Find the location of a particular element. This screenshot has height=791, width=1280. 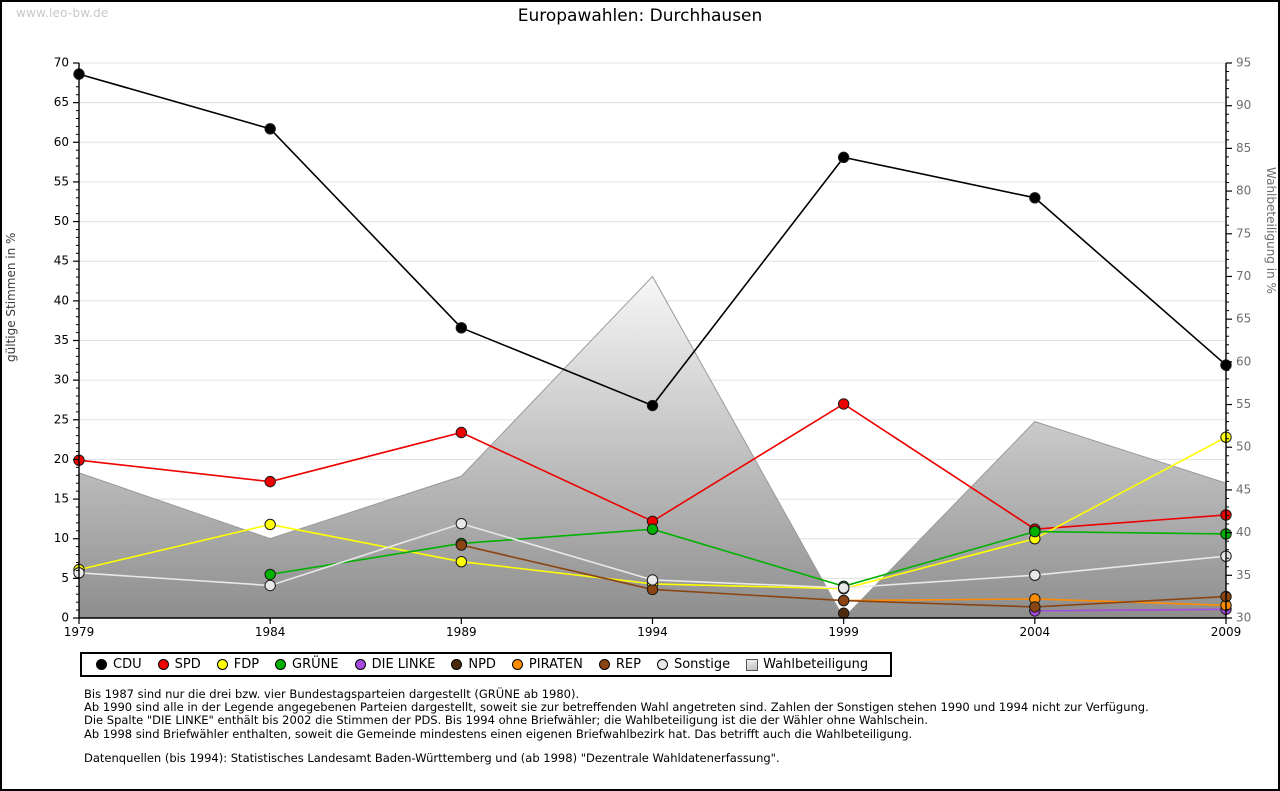

svg-text: 80 is located at coordinates (1243, 191).